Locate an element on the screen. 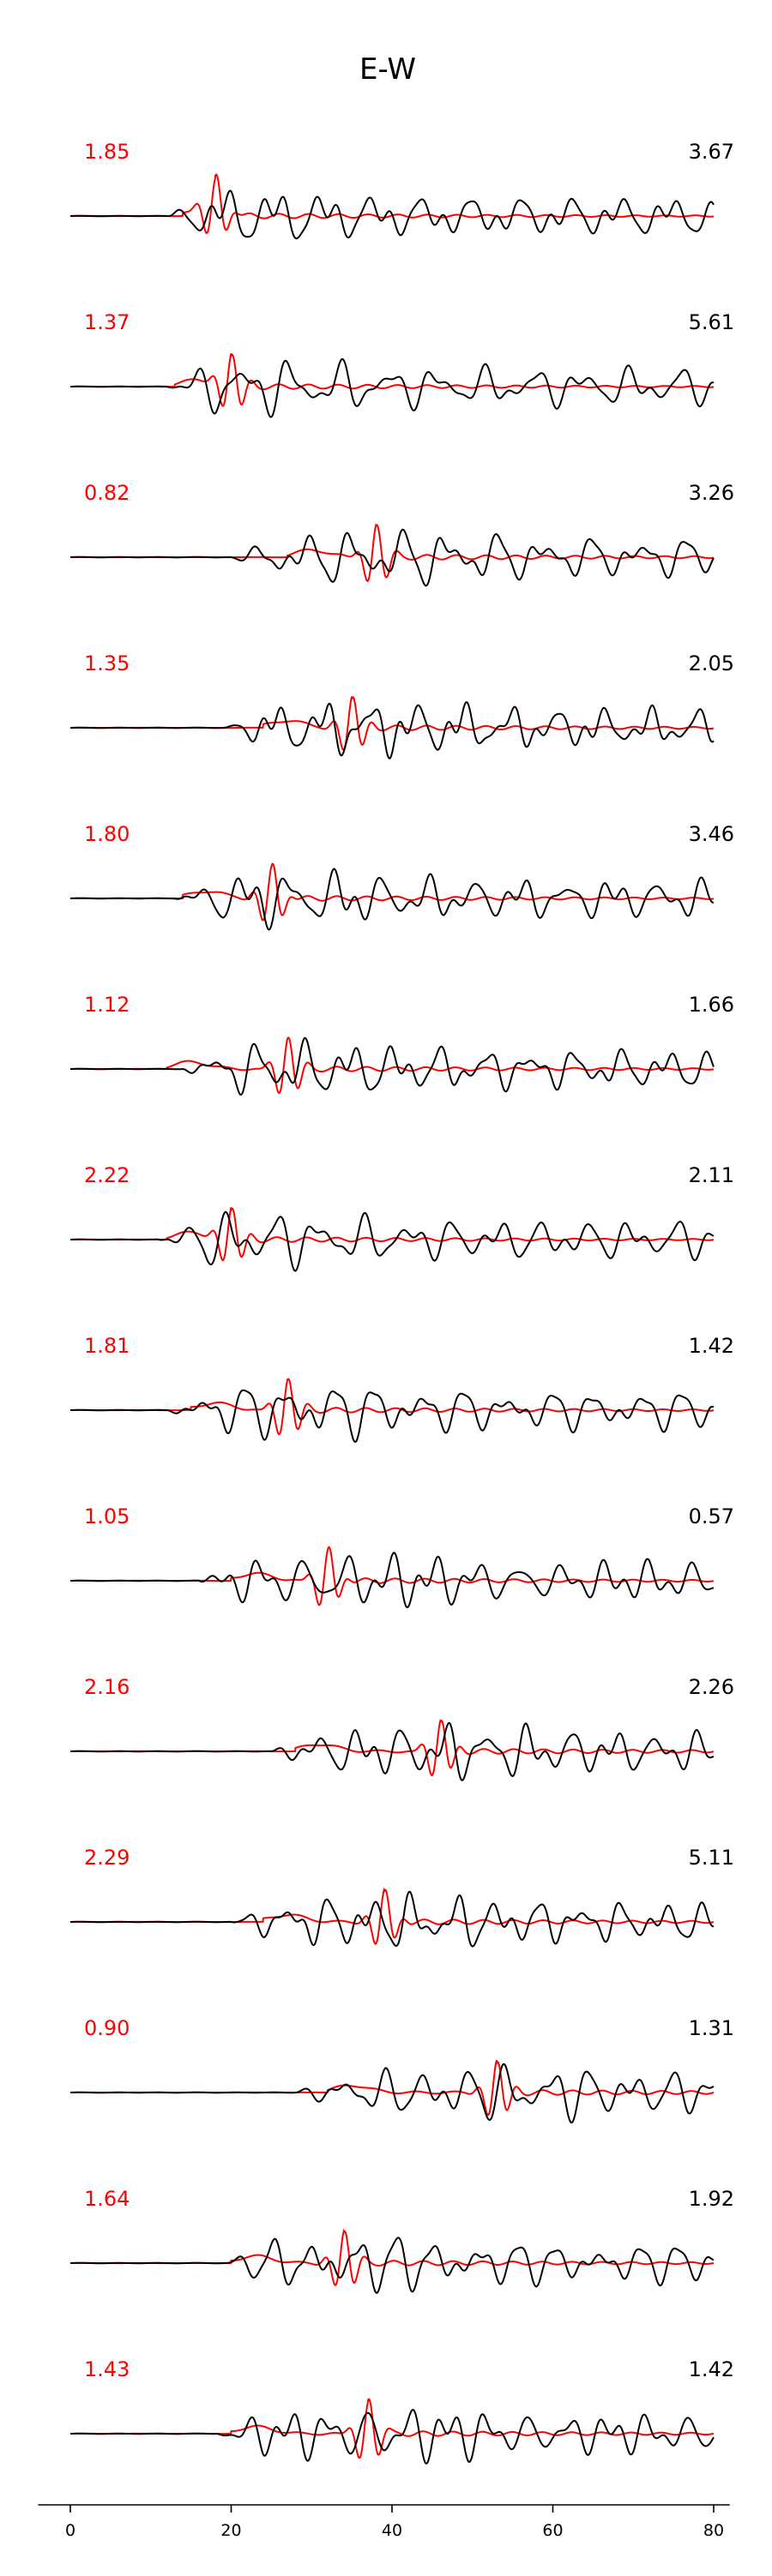 The height and width of the screenshot is (2576, 772). observed-amplitude-label: 2.05 is located at coordinates (711, 664).